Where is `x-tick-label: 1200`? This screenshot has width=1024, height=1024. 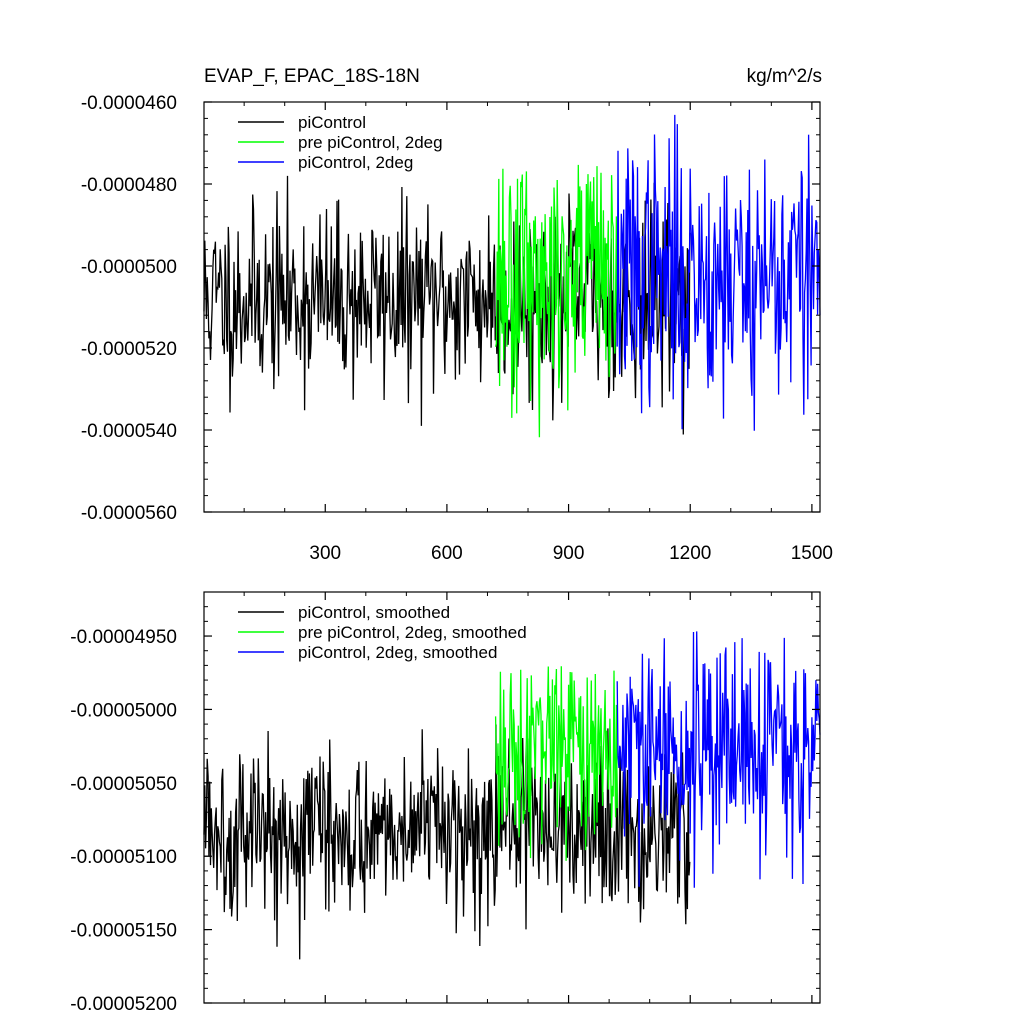 x-tick-label: 1200 is located at coordinates (690, 553).